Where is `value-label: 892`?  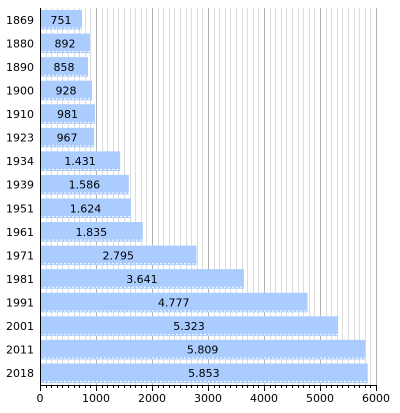
value-label: 892 is located at coordinates (64, 43).